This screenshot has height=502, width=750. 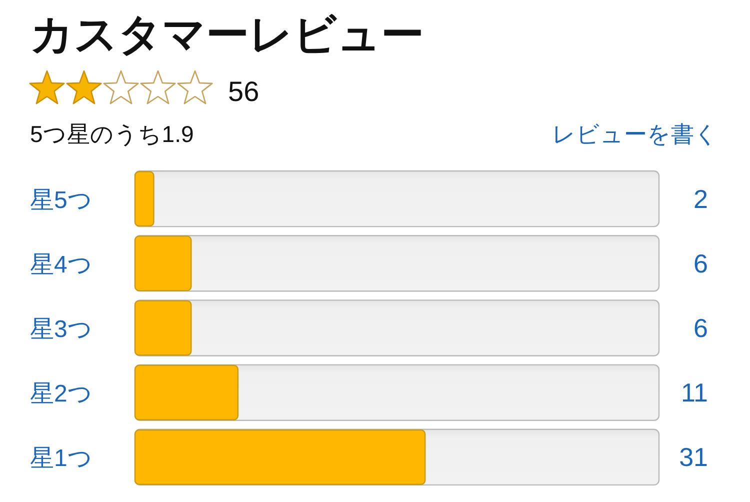 What do you see at coordinates (244, 91) in the screenshot?
I see `text: 56` at bounding box center [244, 91].